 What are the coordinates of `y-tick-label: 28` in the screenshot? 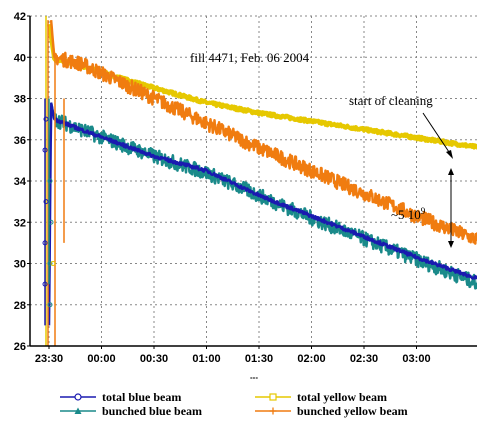 It's located at (20, 306).